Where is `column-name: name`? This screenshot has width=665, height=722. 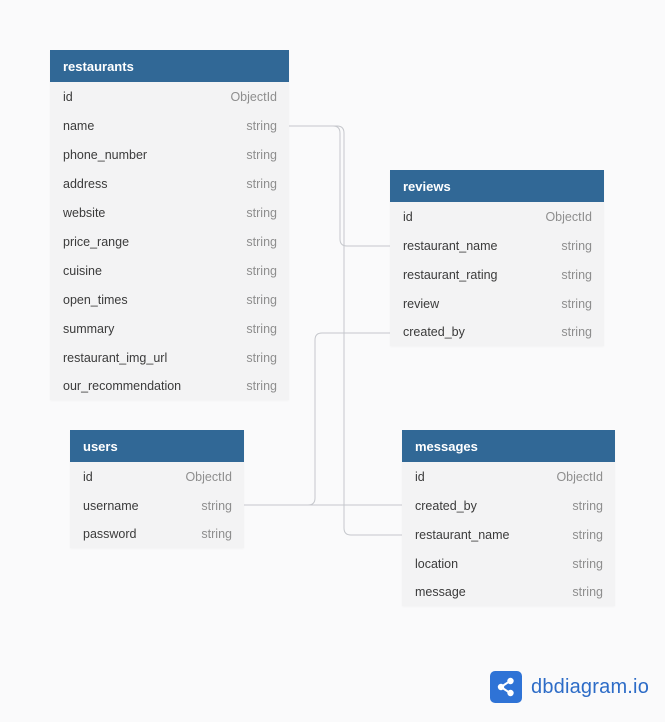 column-name: name is located at coordinates (79, 125).